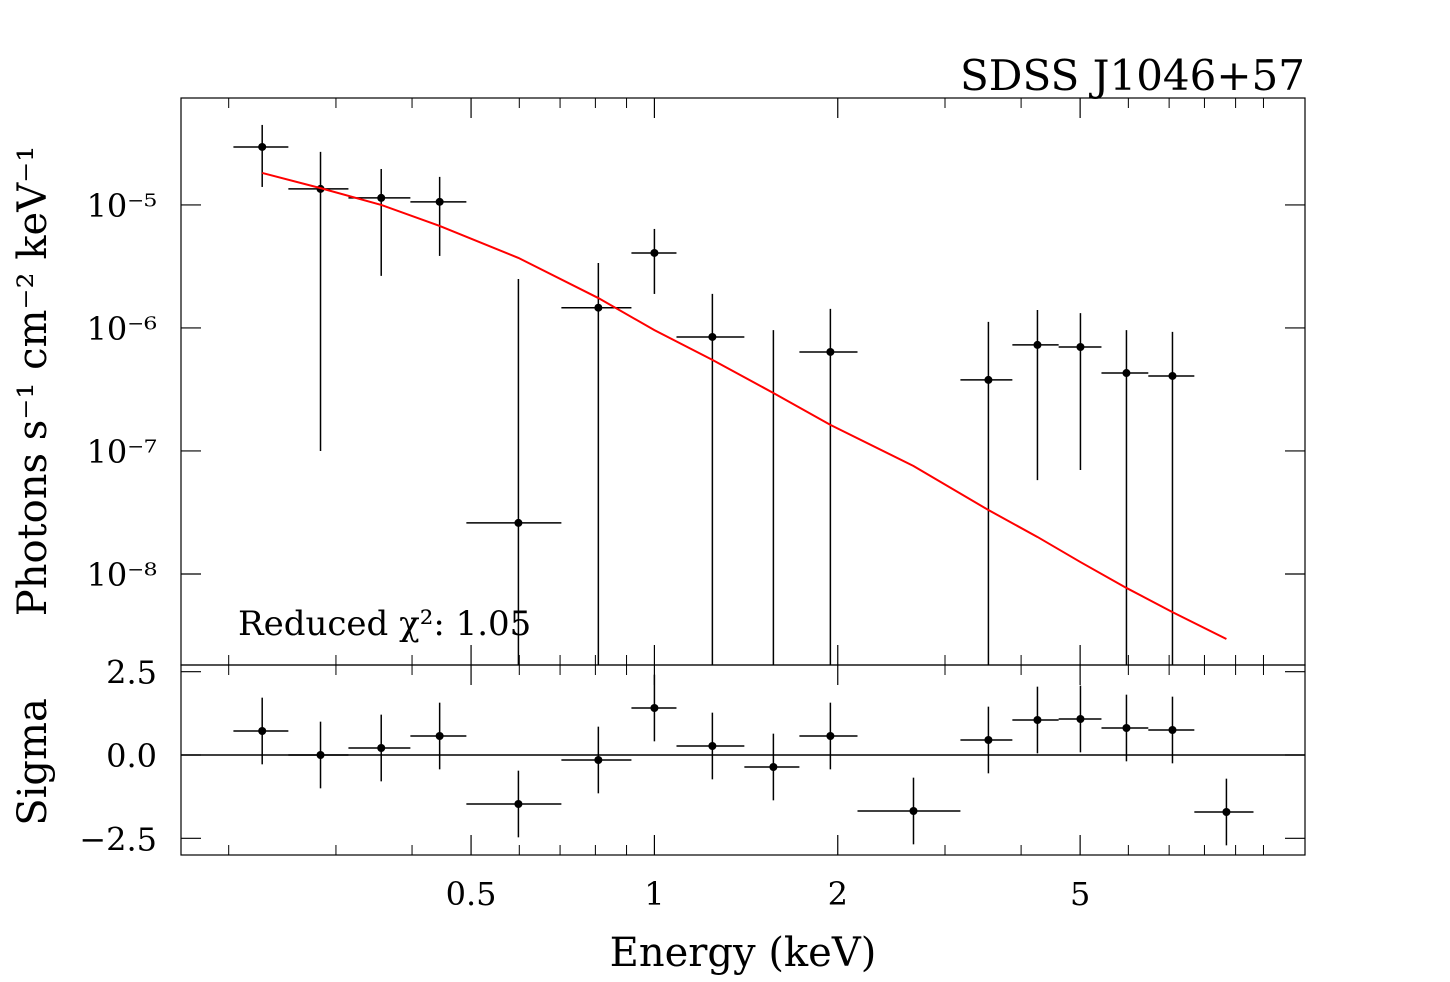  What do you see at coordinates (122, 329) in the screenshot?
I see `y-tick-label: 10⁻⁶` at bounding box center [122, 329].